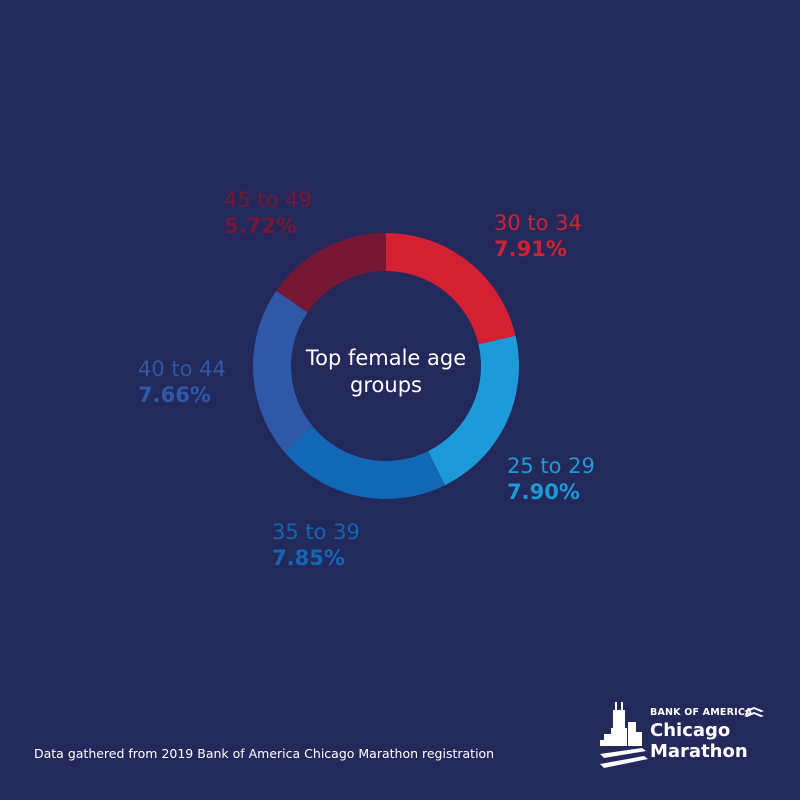  What do you see at coordinates (538, 249) in the screenshot?
I see `label-30-34-value: 7.91%` at bounding box center [538, 249].